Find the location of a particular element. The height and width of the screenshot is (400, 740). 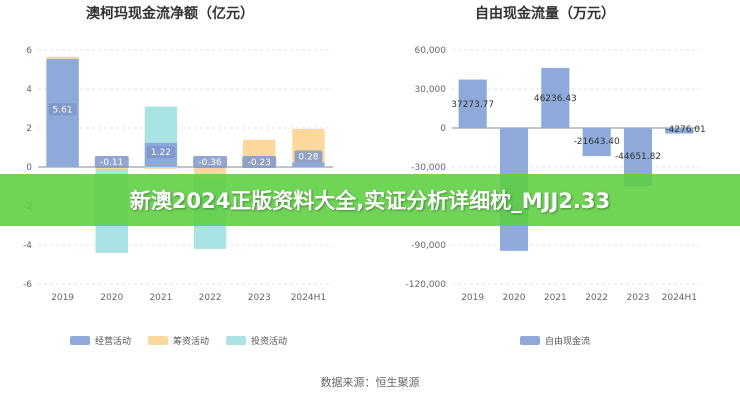

right-x-tick-label: 2023 is located at coordinates (638, 298).